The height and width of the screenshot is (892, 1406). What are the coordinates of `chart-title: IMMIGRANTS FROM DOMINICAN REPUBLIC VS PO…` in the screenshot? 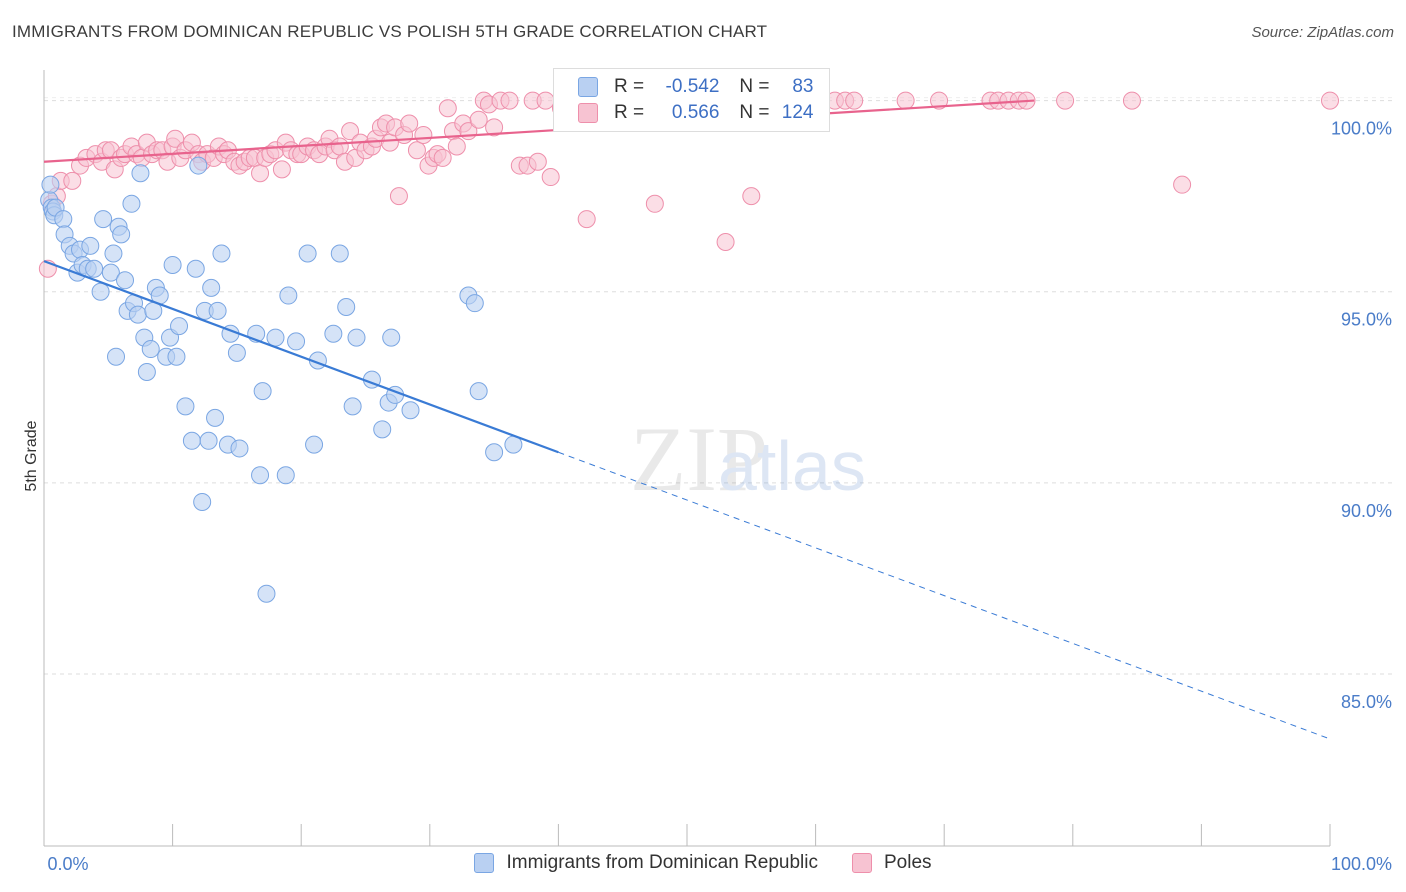 It's located at (390, 31).